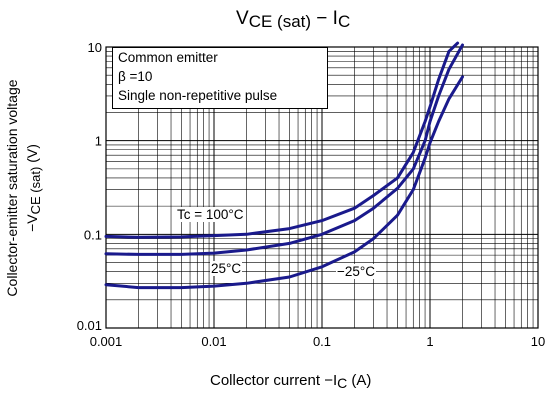  What do you see at coordinates (293, 19) in the screenshot?
I see `chart-title: VCE (sat) − IC` at bounding box center [293, 19].